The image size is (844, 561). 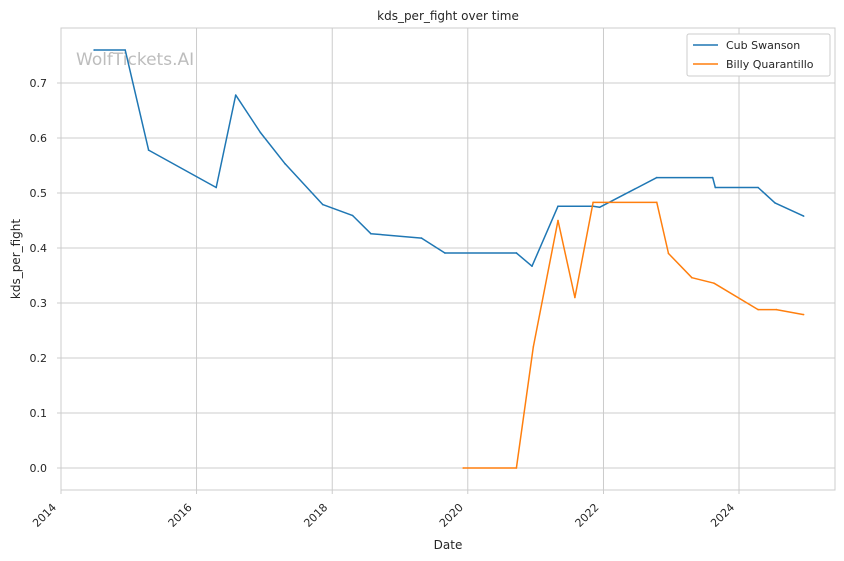 What do you see at coordinates (451, 515) in the screenshot?
I see `x-tick-label: 2020` at bounding box center [451, 515].